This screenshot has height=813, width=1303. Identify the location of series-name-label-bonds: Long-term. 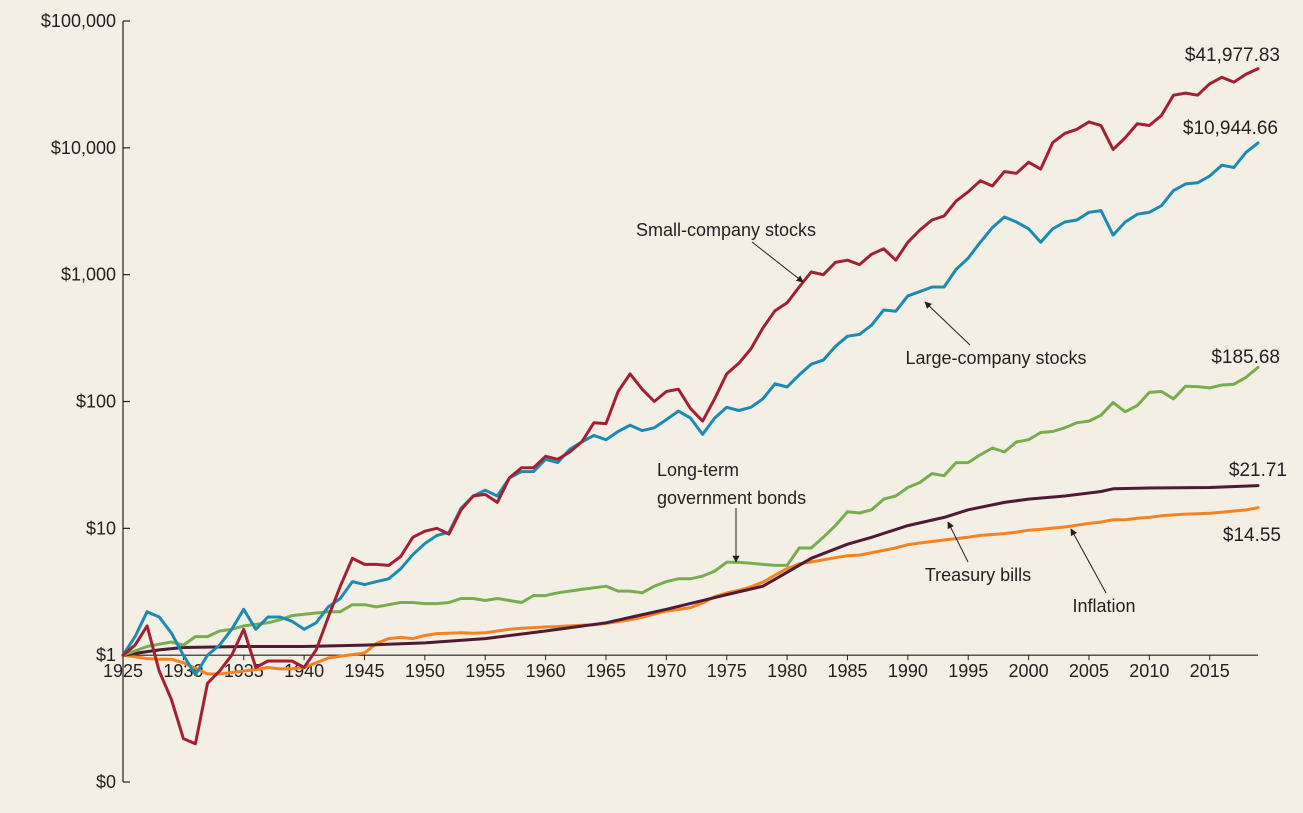
(698, 470).